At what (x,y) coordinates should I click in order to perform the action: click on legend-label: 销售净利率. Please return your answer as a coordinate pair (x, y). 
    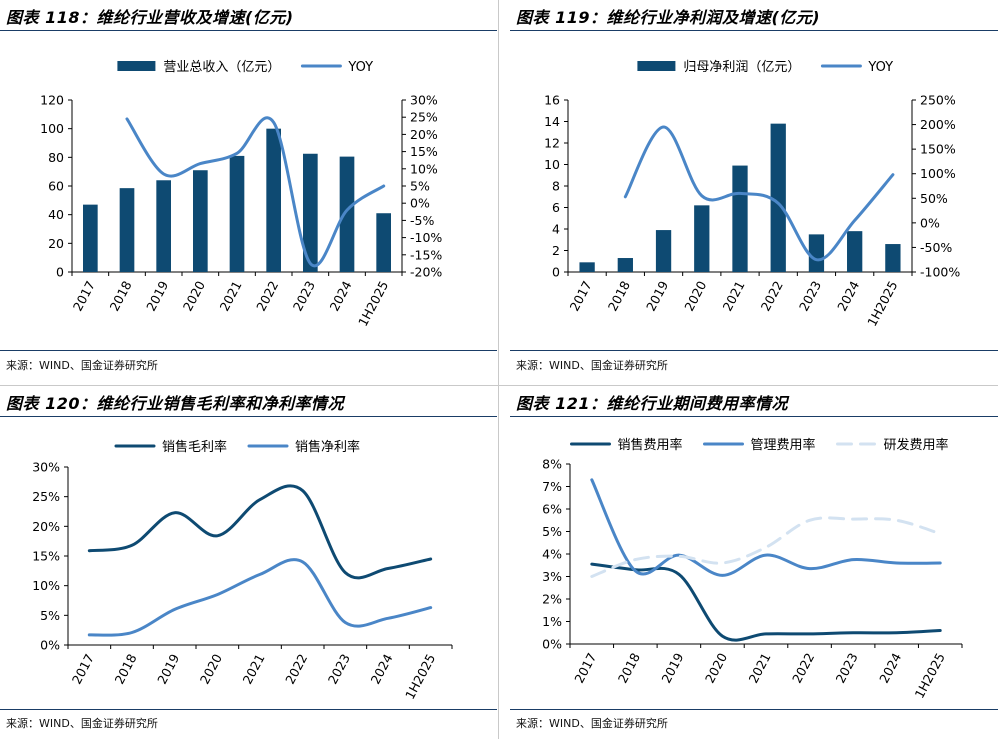
    Looking at the image, I should click on (327, 447).